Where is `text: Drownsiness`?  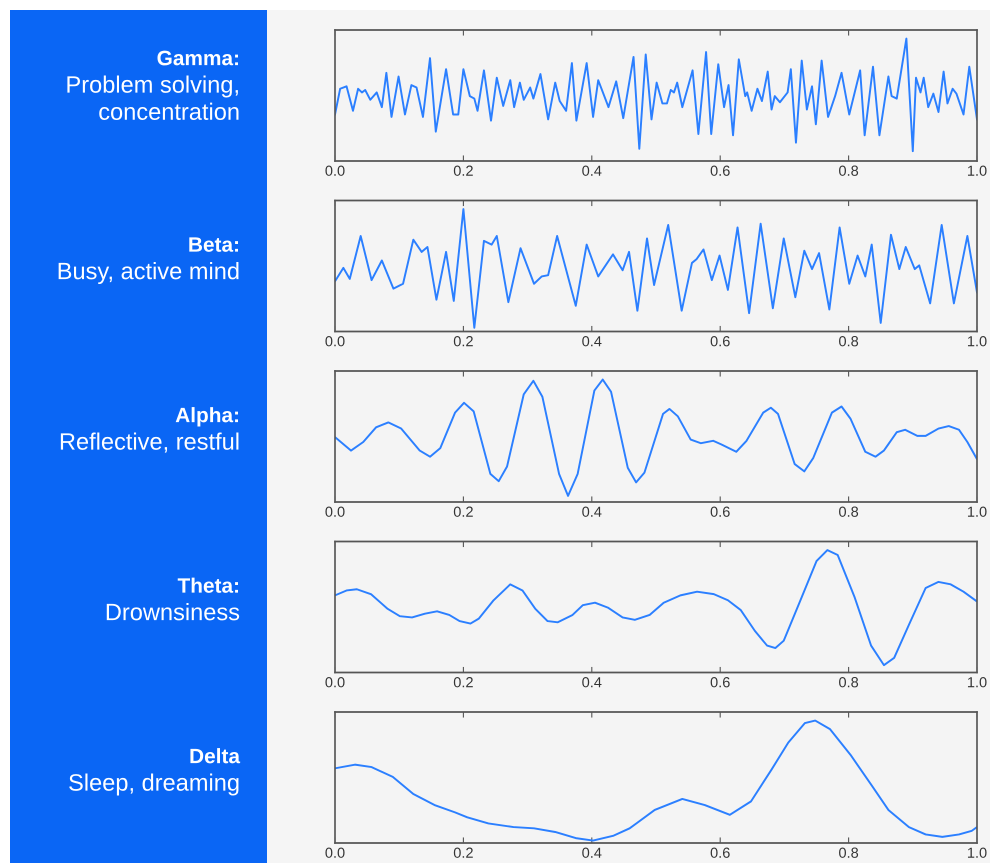
text: Drownsiness is located at coordinates (173, 611).